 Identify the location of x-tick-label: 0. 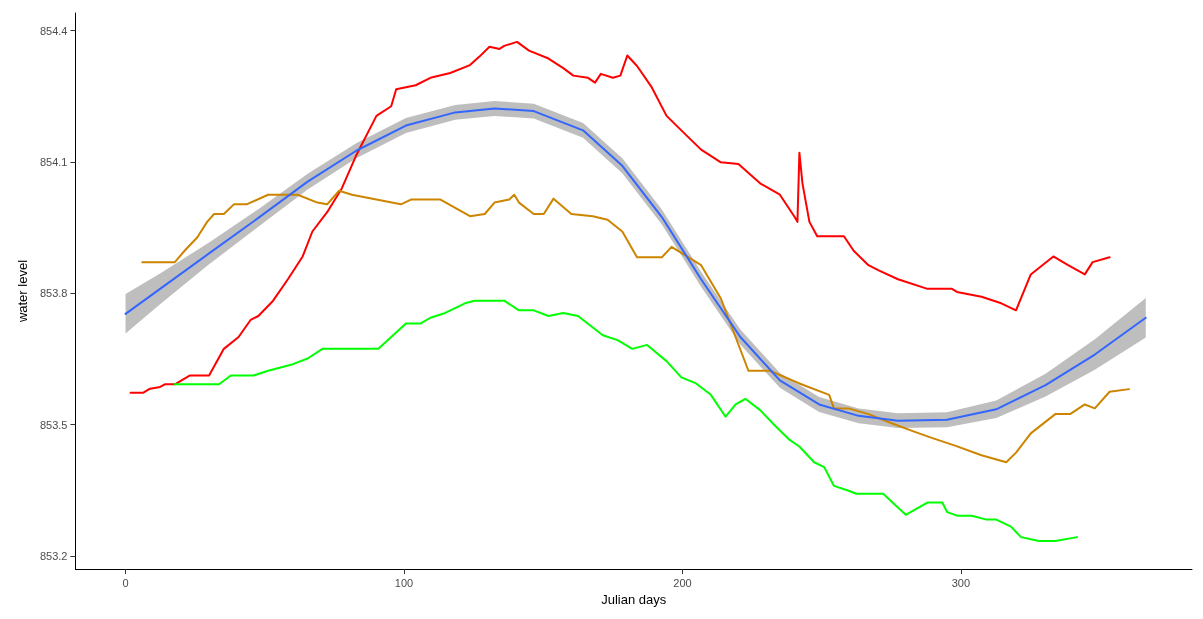
(125, 582).